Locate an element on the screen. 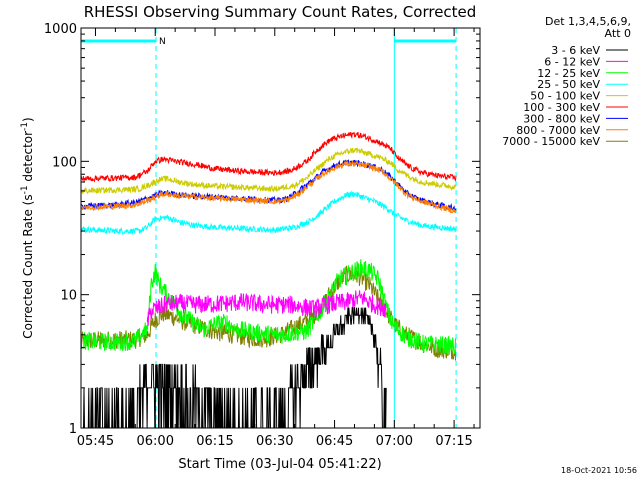 This screenshot has height=480, width=640. legend-label: 7000 - 15000 keV is located at coordinates (551, 141).